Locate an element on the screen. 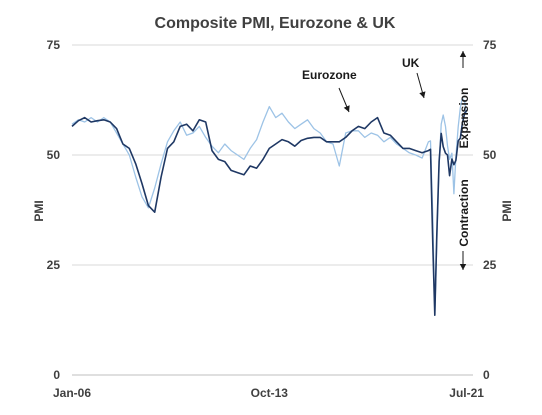  y-tick-right-50: 50 is located at coordinates (490, 155).